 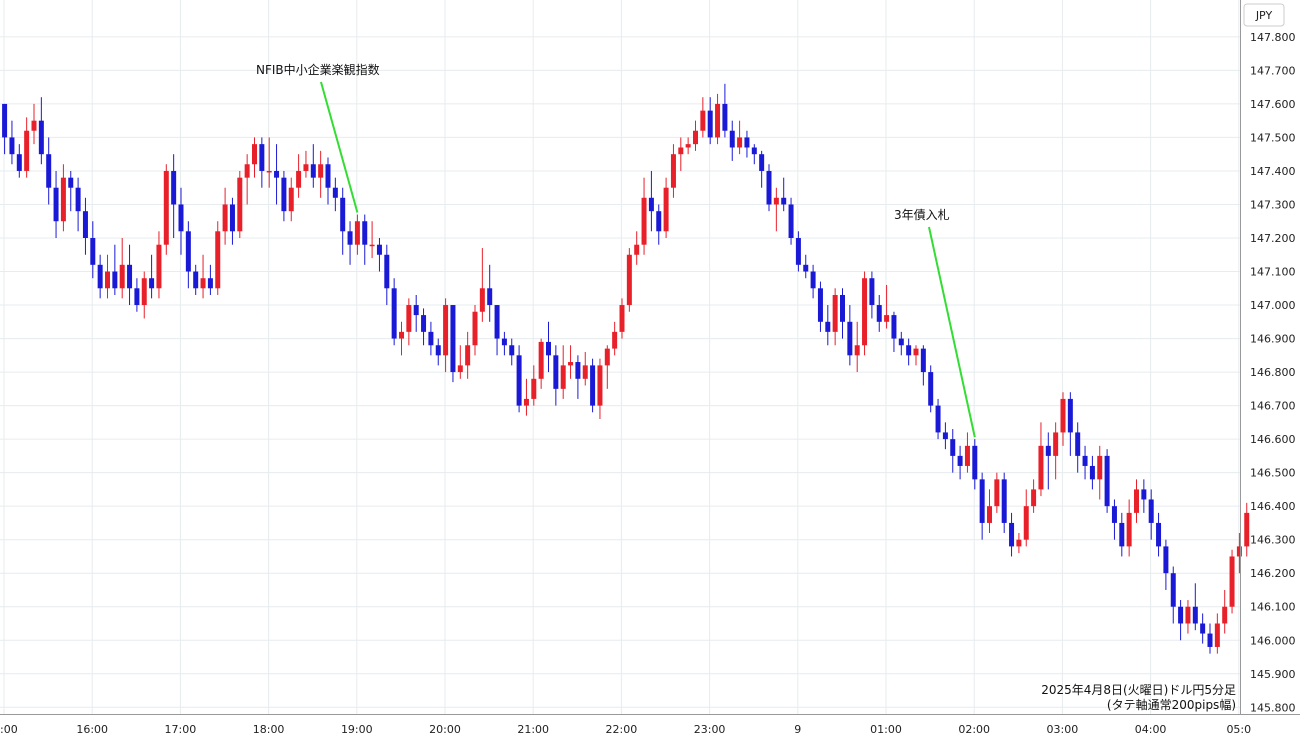 What do you see at coordinates (1171, 704) in the screenshot?
I see `chart-caption-line2: (タテ軸通常200pips幅)` at bounding box center [1171, 704].